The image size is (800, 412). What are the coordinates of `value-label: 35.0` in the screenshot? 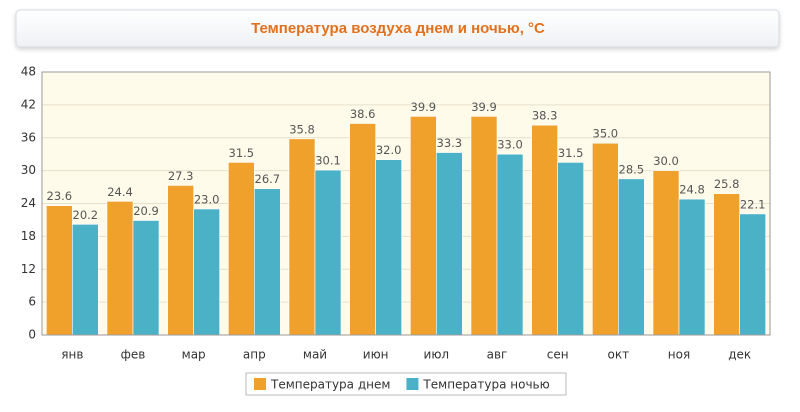 It's located at (606, 134).